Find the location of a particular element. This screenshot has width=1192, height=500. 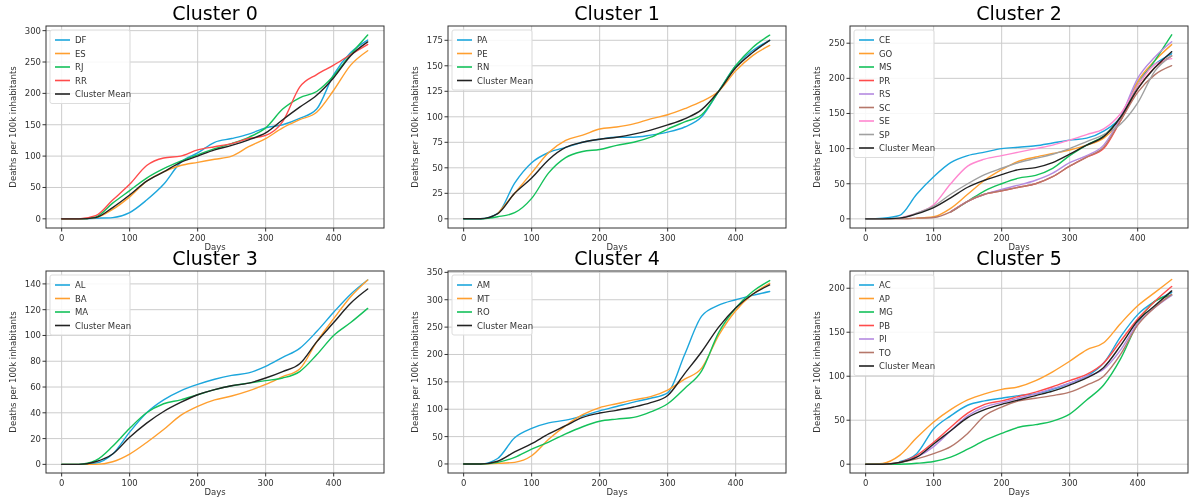

legend-label: SP is located at coordinates (884, 134).